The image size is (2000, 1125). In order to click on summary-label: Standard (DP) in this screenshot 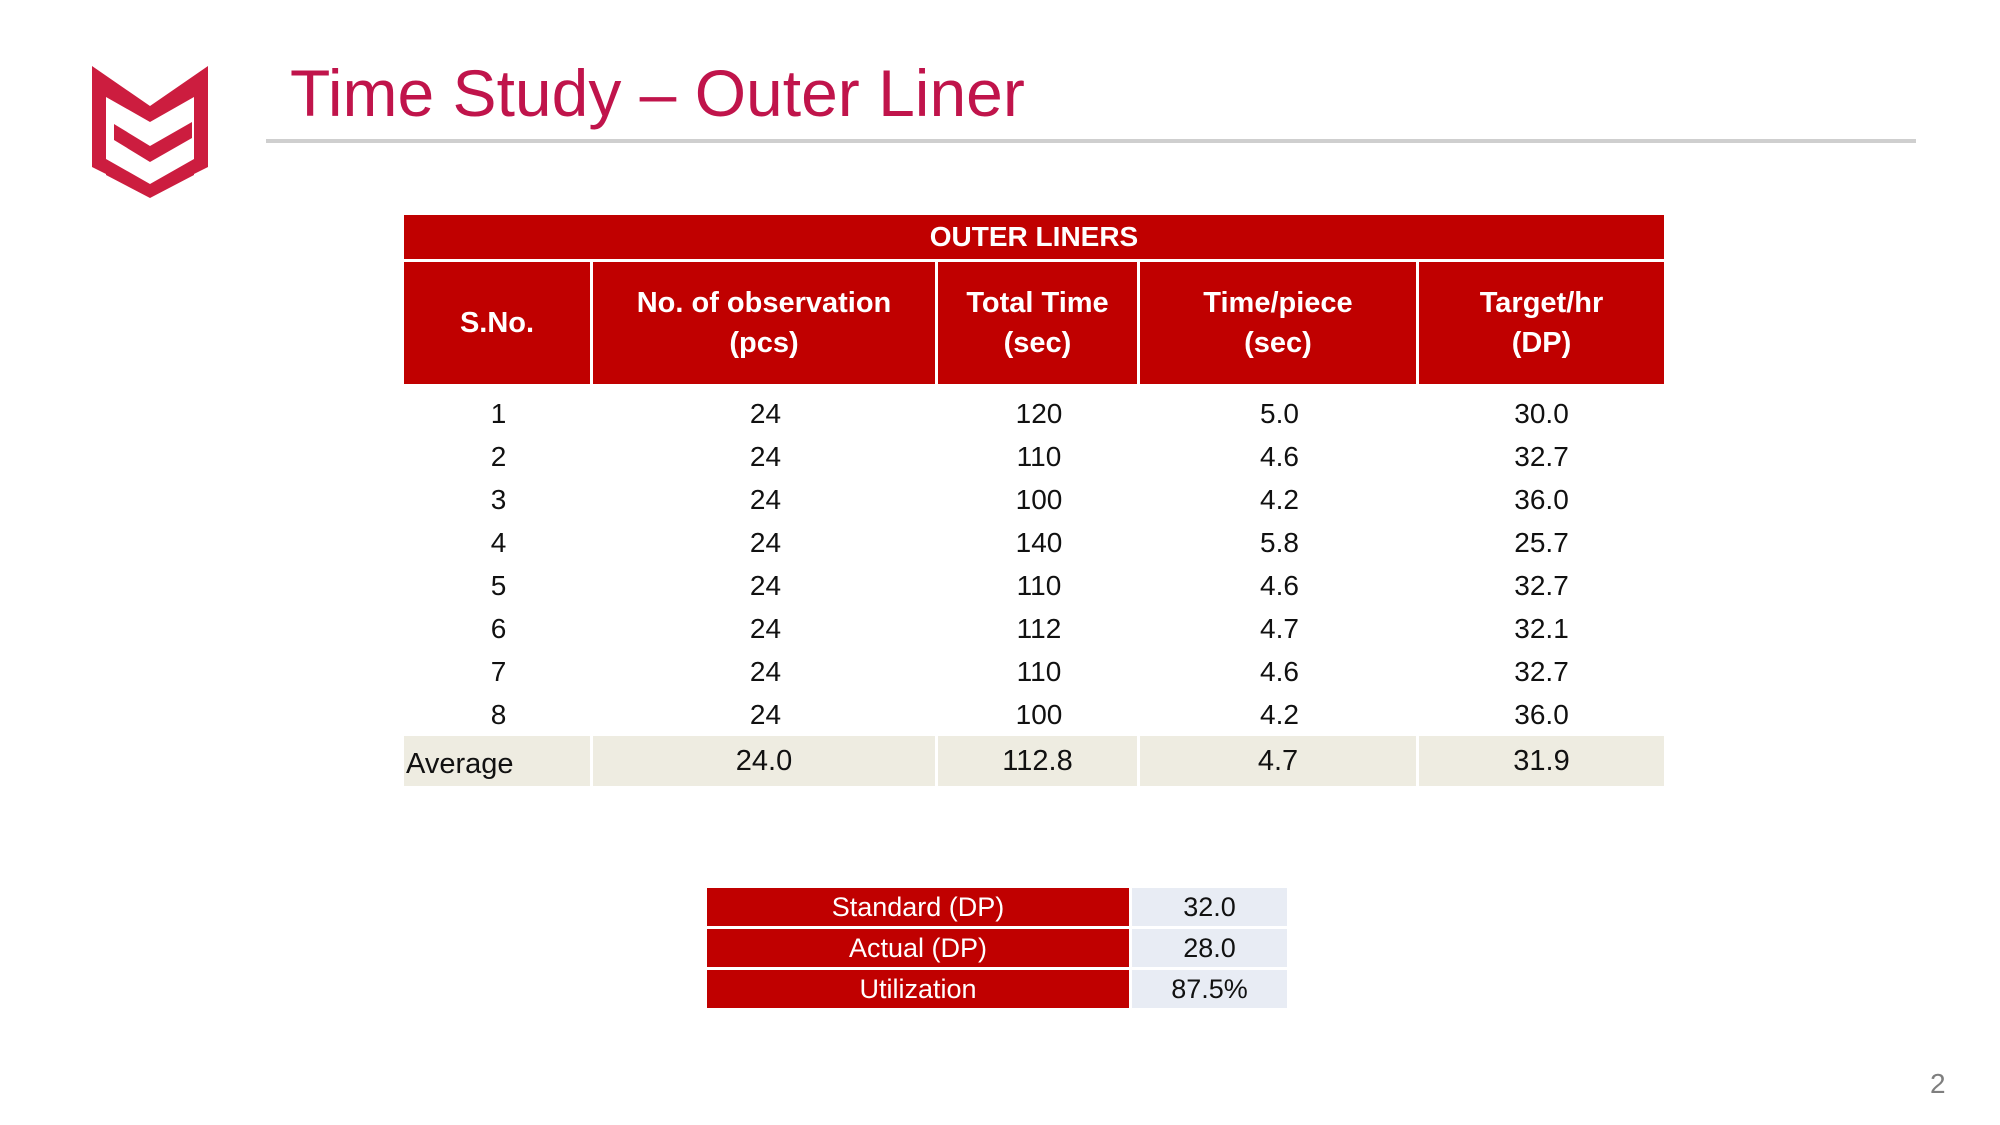, I will do `click(919, 908)`.